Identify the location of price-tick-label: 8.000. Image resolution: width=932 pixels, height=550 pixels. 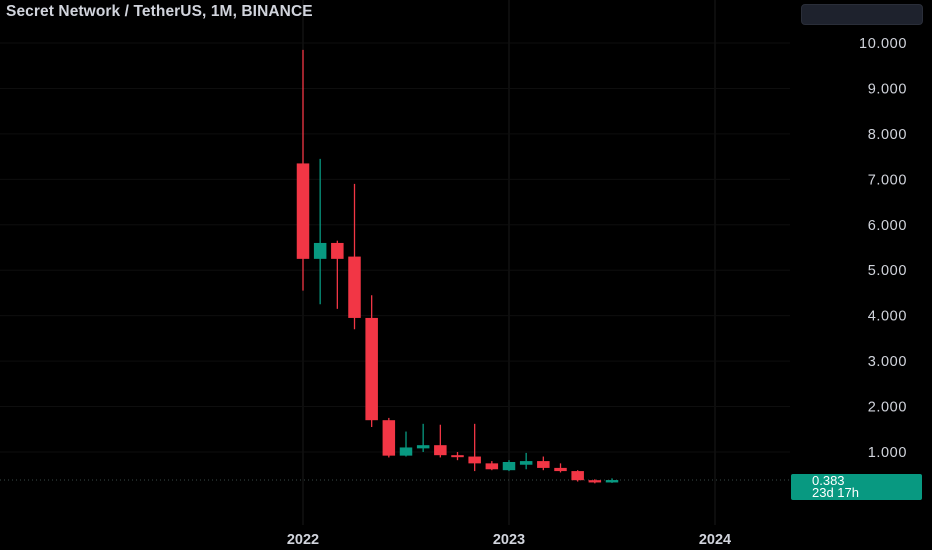
(887, 135).